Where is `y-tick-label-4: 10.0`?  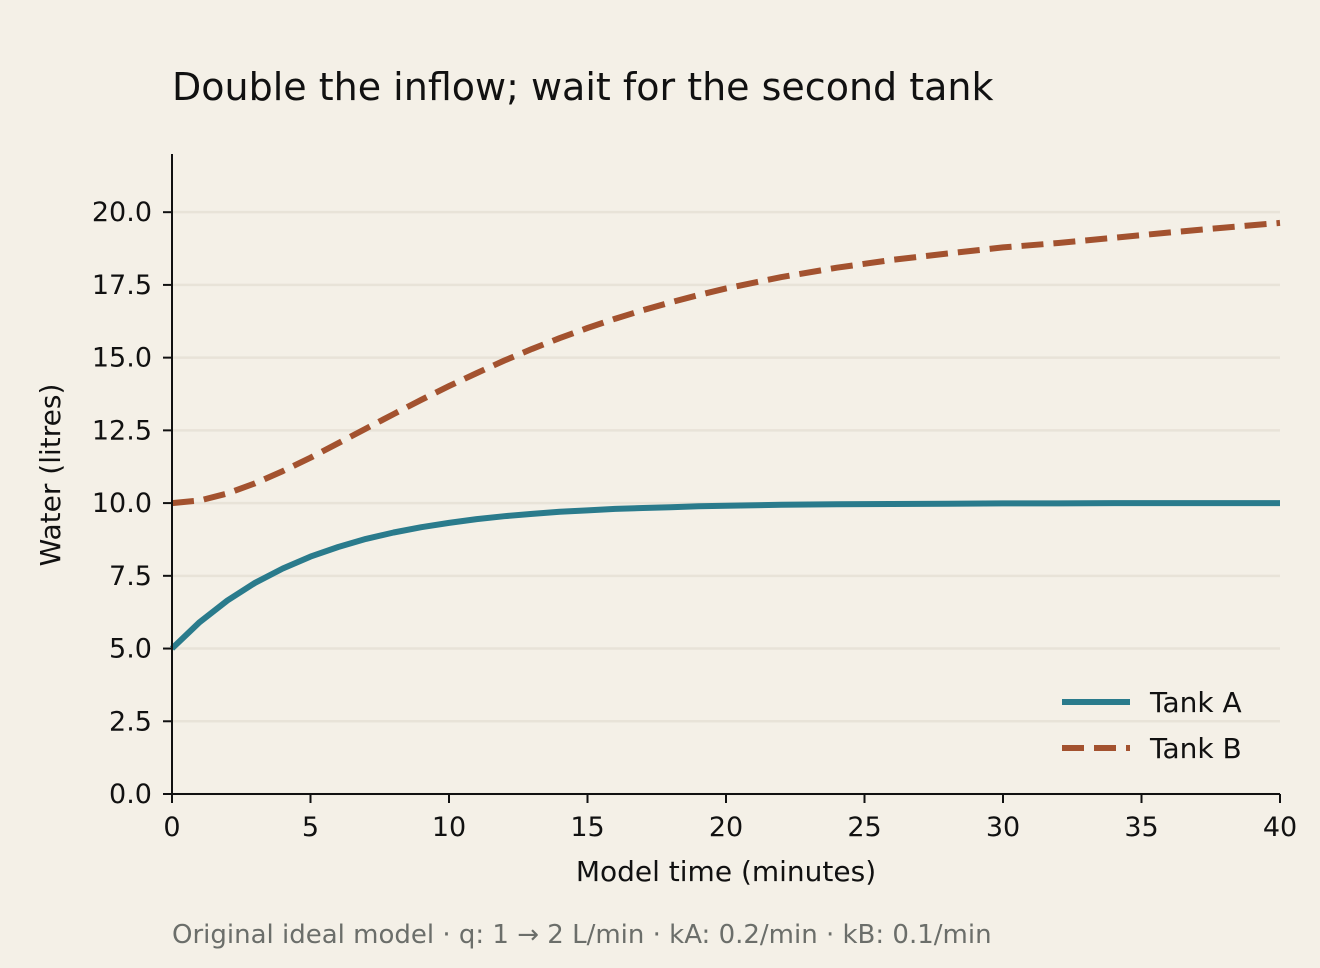 y-tick-label-4: 10.0 is located at coordinates (122, 503).